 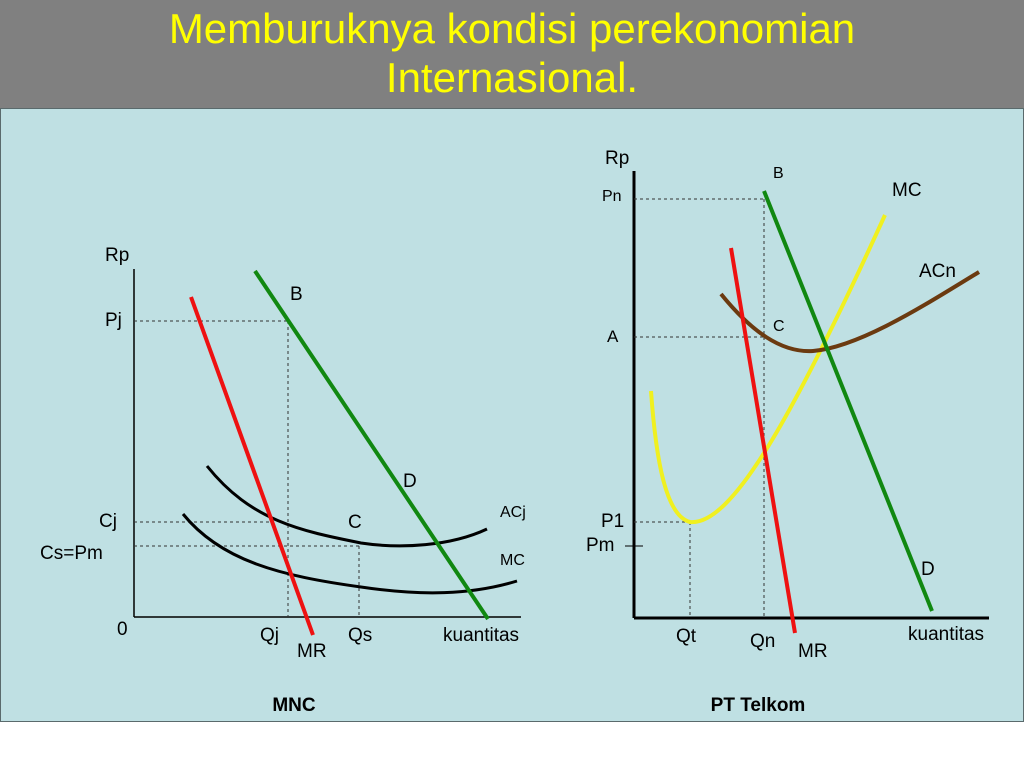 I want to click on mnc-acj-label: ACj, so click(x=513, y=512).